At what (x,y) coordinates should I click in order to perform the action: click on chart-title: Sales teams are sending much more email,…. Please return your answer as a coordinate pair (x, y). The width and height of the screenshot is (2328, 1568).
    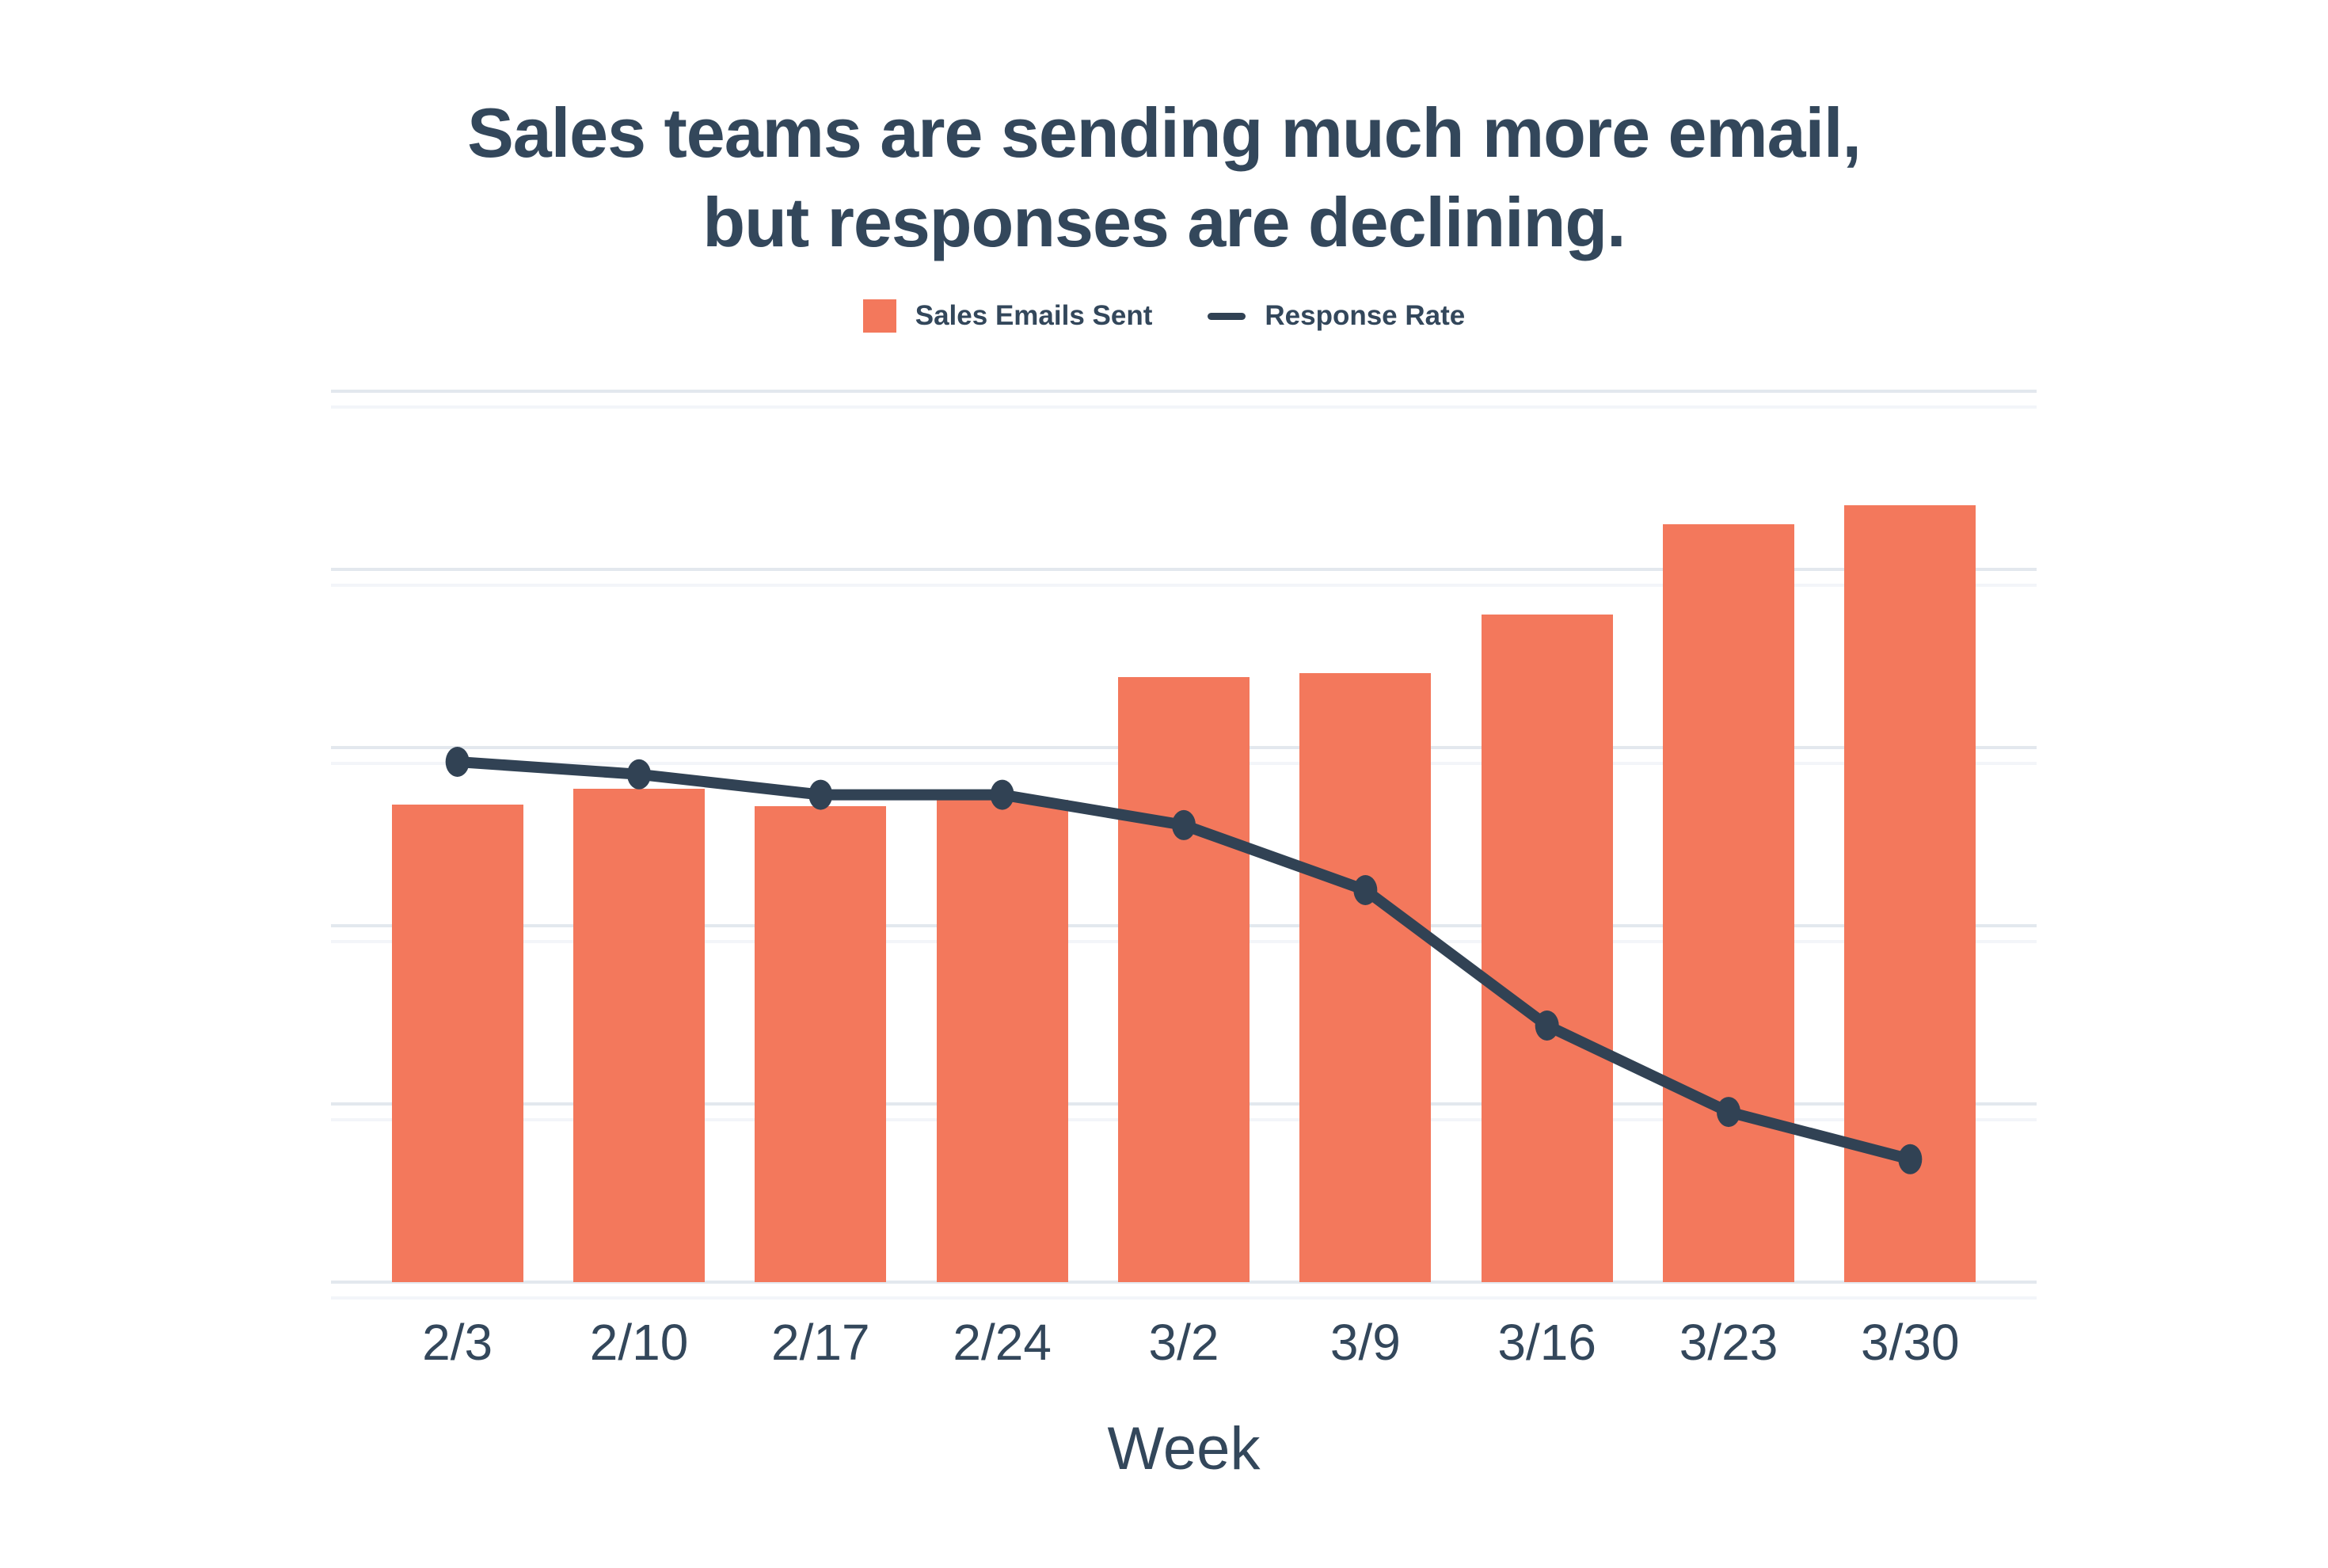
    Looking at the image, I should click on (1164, 178).